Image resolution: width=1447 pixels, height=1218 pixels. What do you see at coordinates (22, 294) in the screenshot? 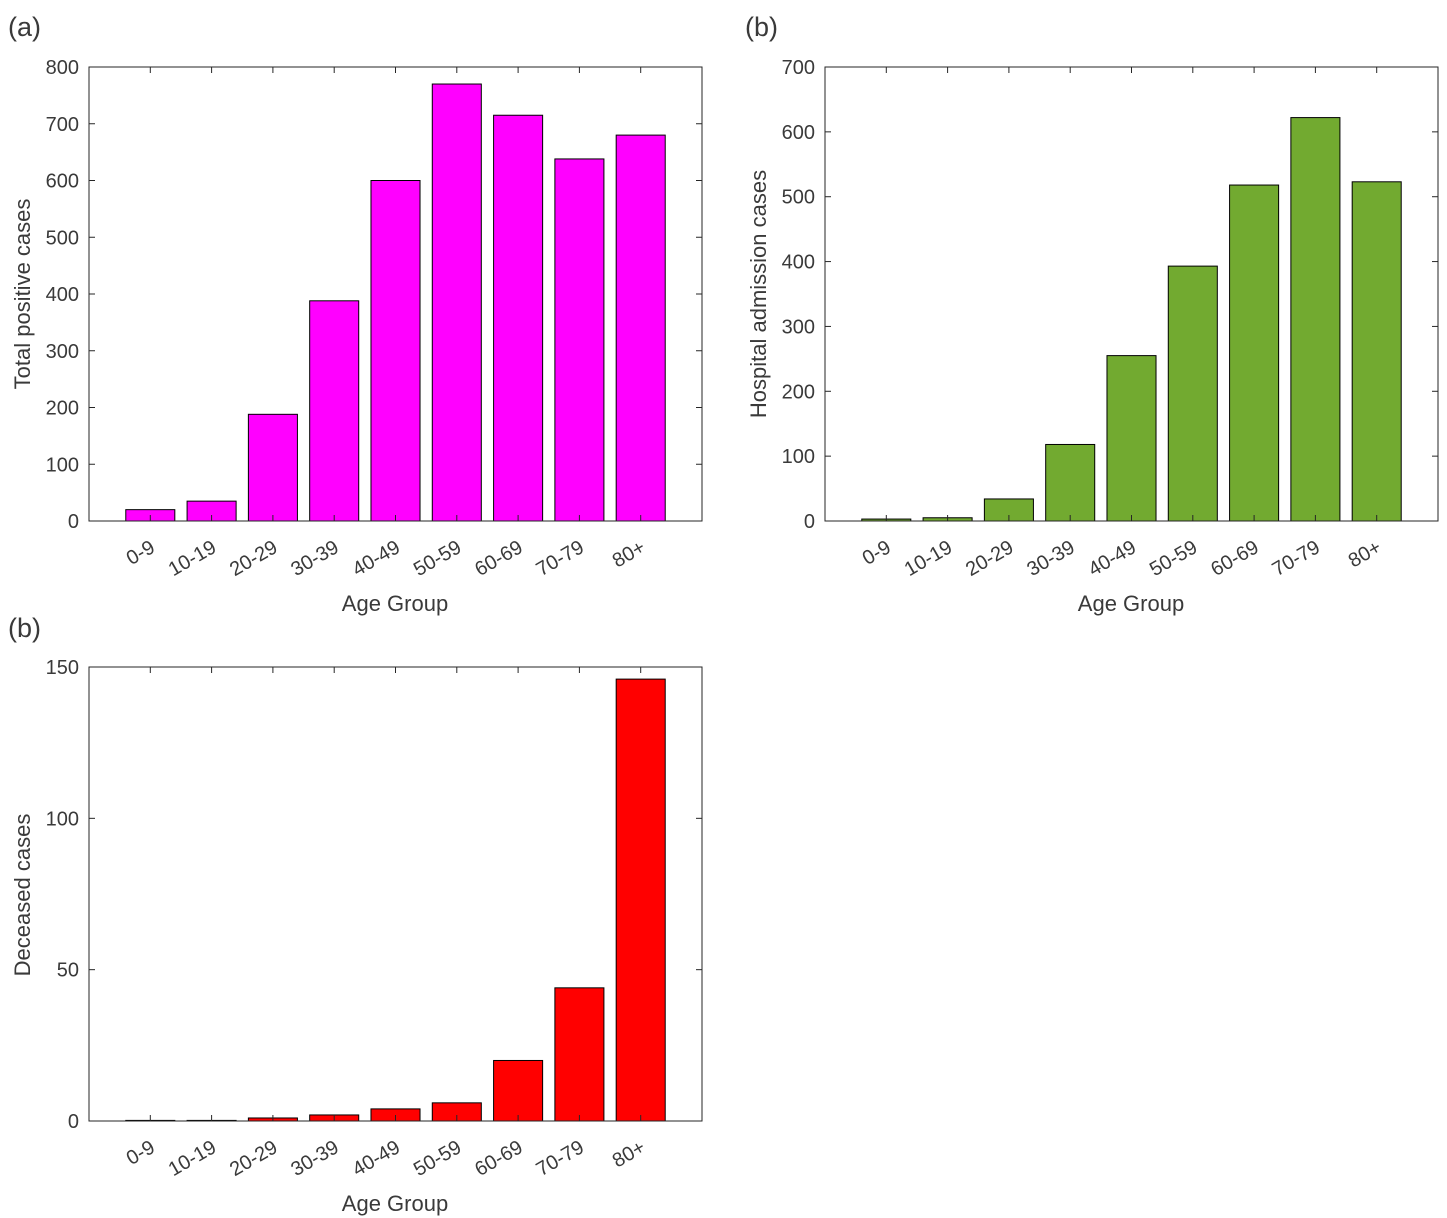
I see `y-axis-label: Total positive cases` at bounding box center [22, 294].